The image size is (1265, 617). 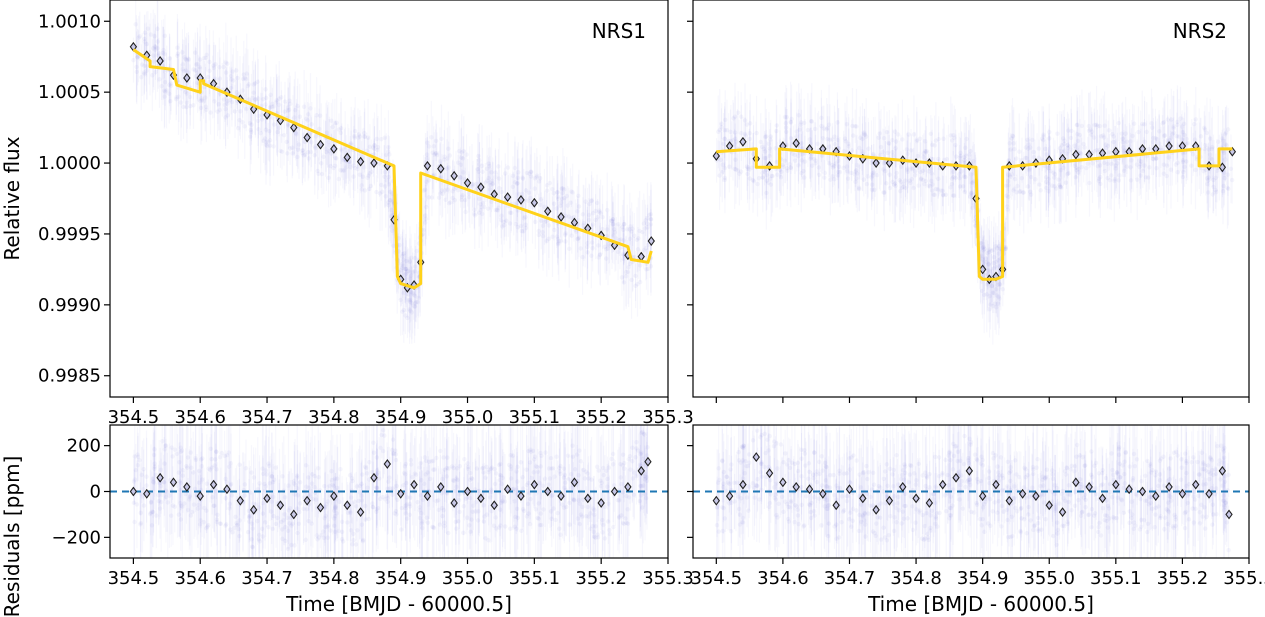 What do you see at coordinates (334, 148) in the screenshot?
I see `binned-point` at bounding box center [334, 148].